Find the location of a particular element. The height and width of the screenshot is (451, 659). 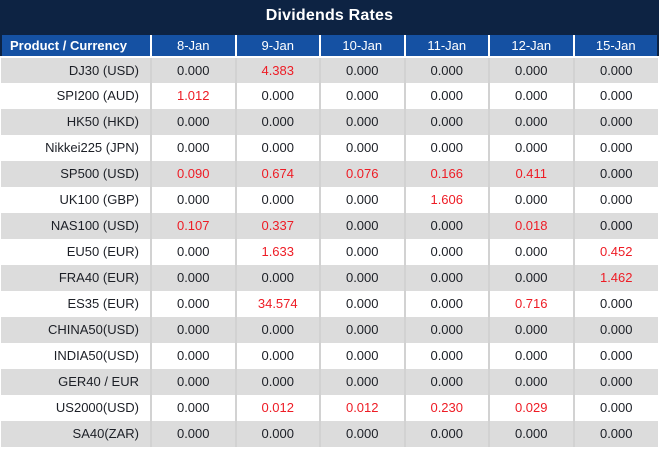

product-cell: SPI200 (AUD) is located at coordinates (76, 95).